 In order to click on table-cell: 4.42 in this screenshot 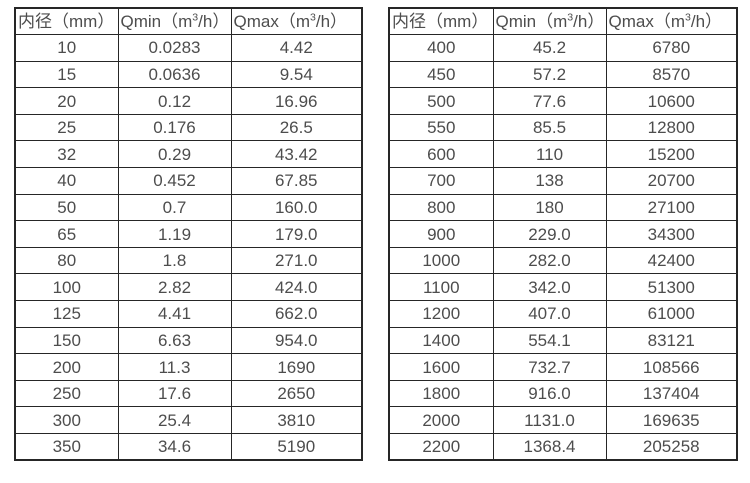, I will do `click(296, 48)`.